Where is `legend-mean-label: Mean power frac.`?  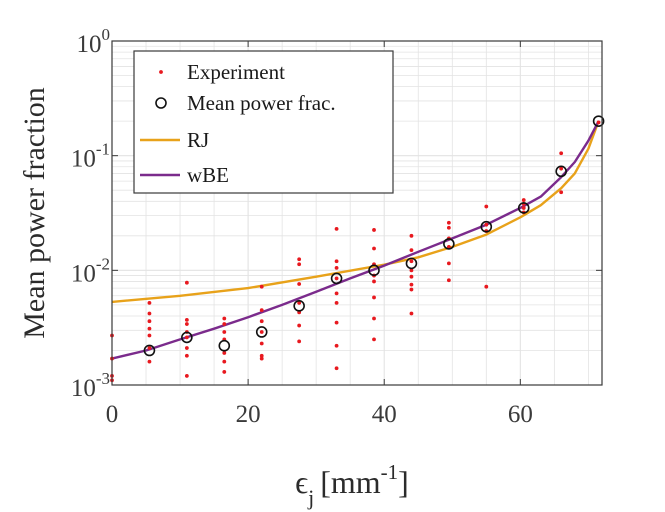 legend-mean-label: Mean power frac. is located at coordinates (261, 103).